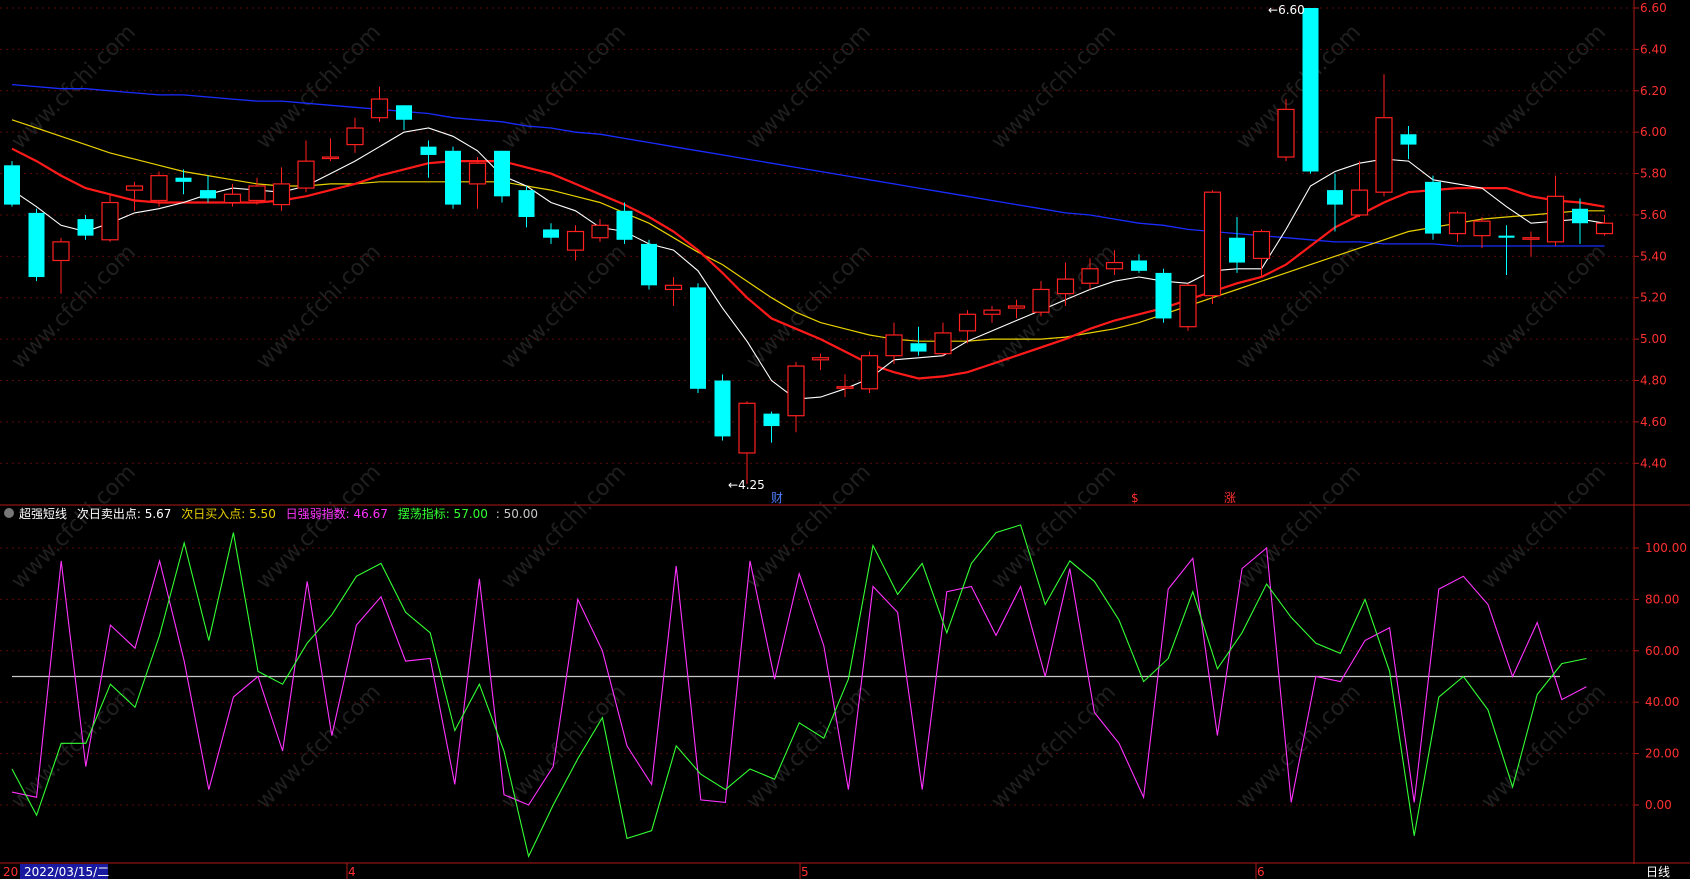 This screenshot has width=1690, height=879. Describe the element at coordinates (1653, 215) in the screenshot. I see `price-tick-label: 5.60` at that location.